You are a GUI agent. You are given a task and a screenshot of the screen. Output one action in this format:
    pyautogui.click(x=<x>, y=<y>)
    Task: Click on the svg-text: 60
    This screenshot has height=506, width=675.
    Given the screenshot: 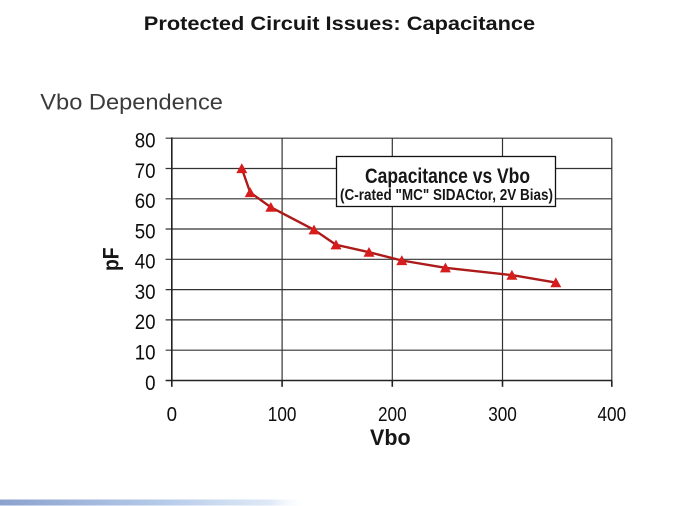 What is the action you would take?
    pyautogui.click(x=145, y=201)
    